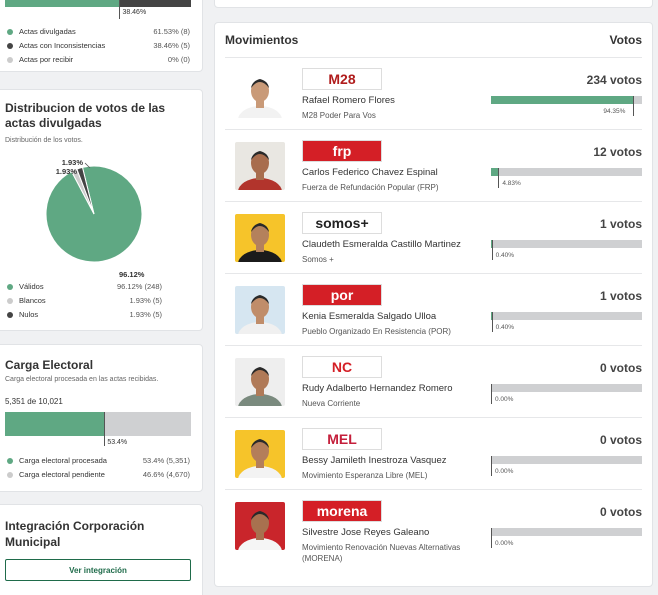  I want to click on pie-slice-nulos, so click(85, 190).